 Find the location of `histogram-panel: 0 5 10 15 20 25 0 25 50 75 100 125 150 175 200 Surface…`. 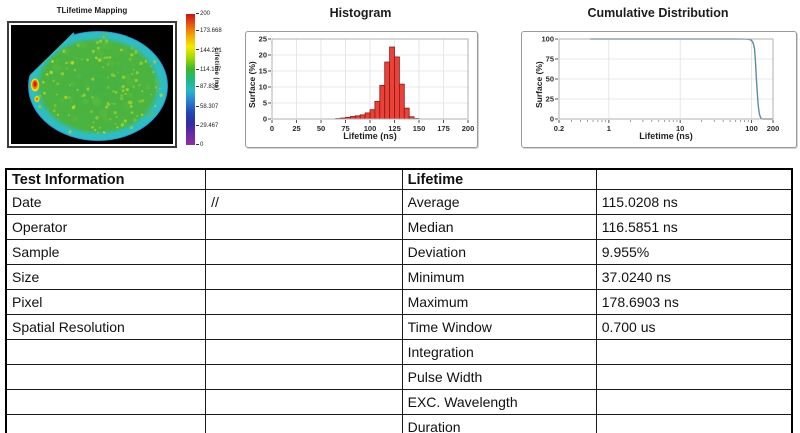

histogram-panel: 0 5 10 15 20 25 0 25 50 75 100 125 150 175 200 Surface… is located at coordinates (361, 89).